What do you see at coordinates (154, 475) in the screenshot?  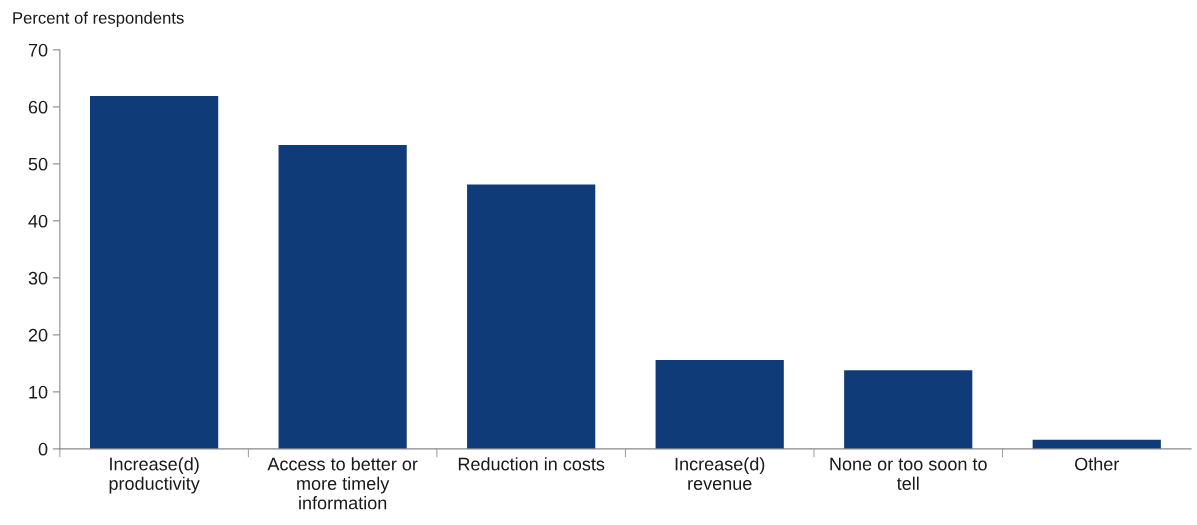 I see `x-tick-label: Increase(d) productivity` at bounding box center [154, 475].